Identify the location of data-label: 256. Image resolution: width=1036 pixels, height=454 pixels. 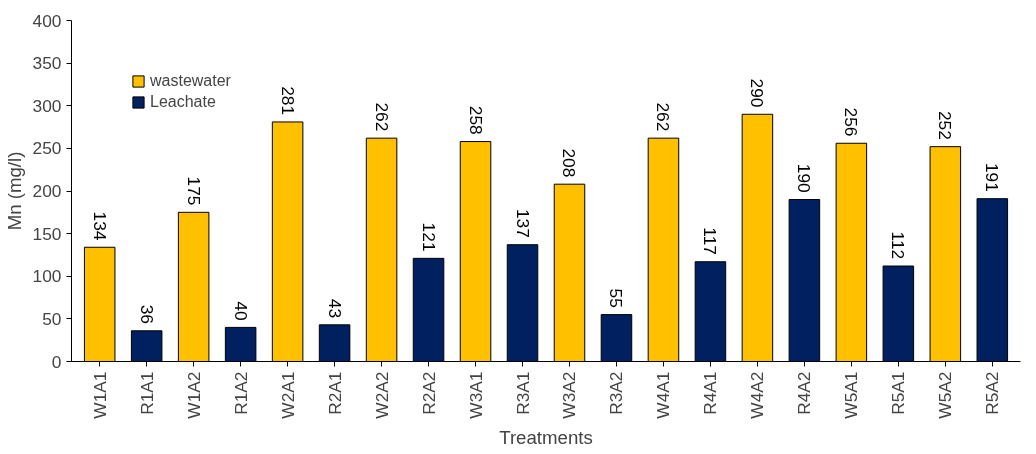
(851, 122).